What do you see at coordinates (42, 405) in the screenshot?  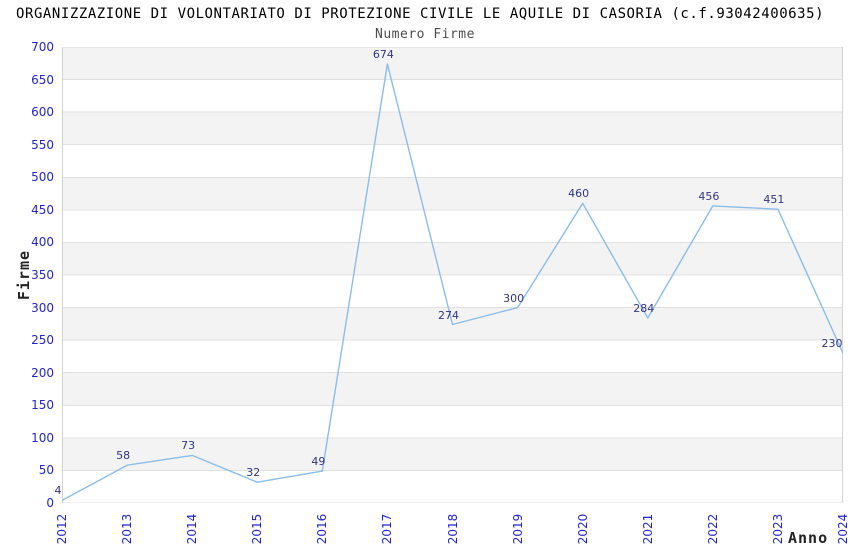 I see `y-tick-label: 150` at bounding box center [42, 405].